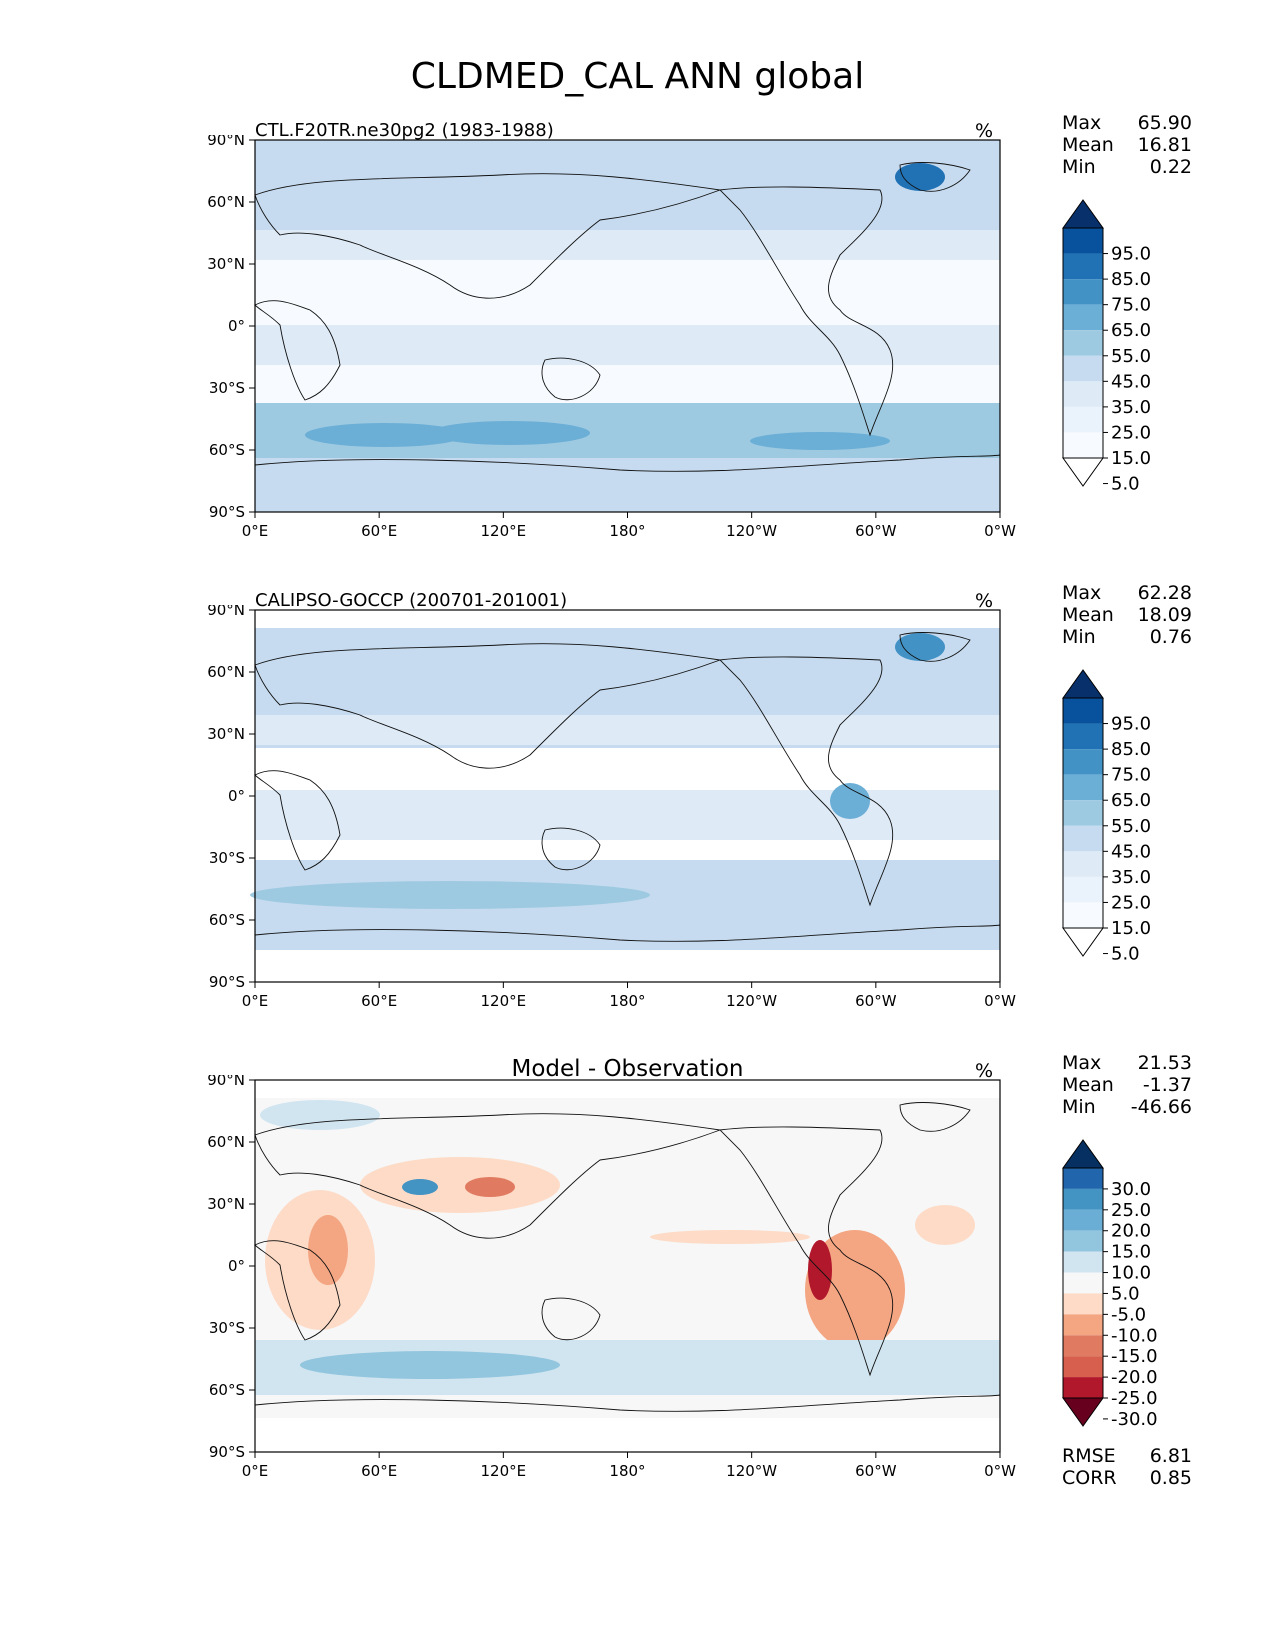 This screenshot has width=1275, height=1650. Describe the element at coordinates (1131, 724) in the screenshot. I see `colorbar-tick-label: 95.0` at that location.